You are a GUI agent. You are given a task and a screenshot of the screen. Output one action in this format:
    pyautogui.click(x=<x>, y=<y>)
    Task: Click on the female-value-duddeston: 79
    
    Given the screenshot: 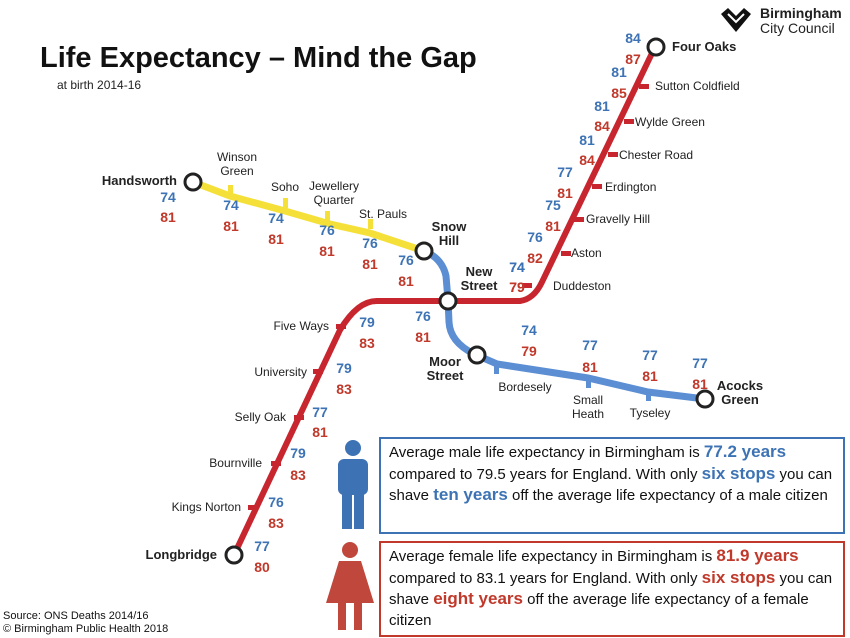 What is the action you would take?
    pyautogui.click(x=517, y=287)
    